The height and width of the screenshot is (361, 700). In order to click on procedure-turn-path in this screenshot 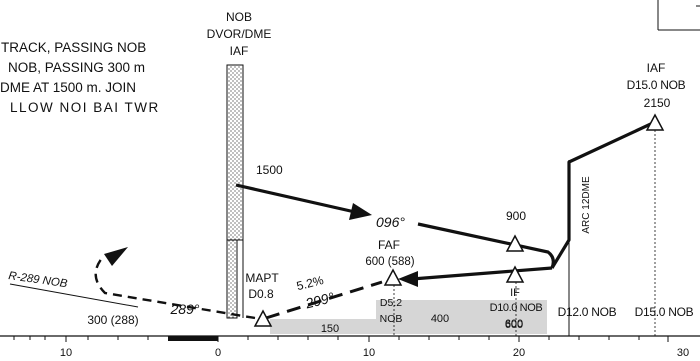, I will do `click(486, 245)`.